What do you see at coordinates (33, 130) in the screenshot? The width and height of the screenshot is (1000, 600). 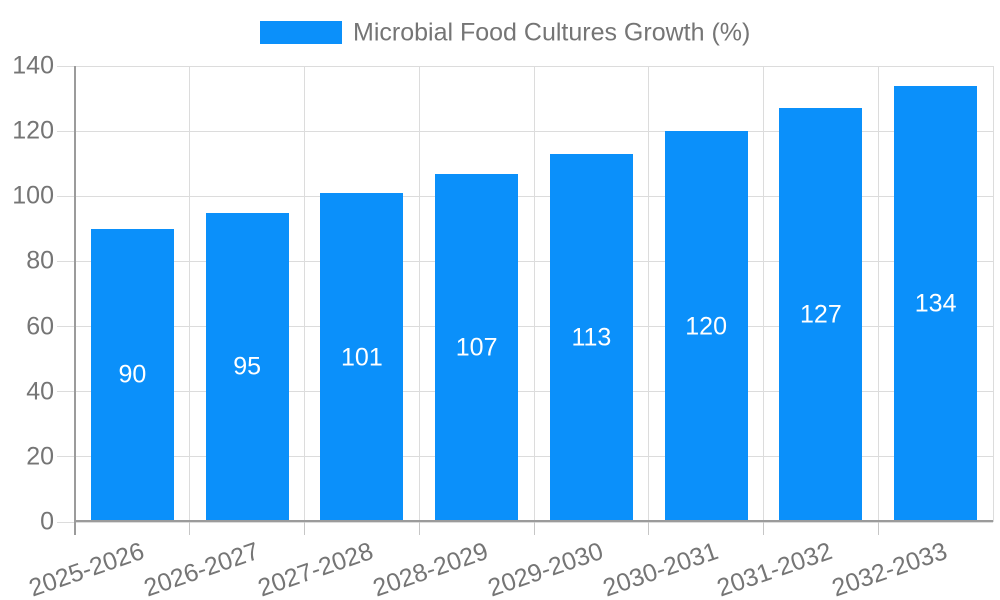 I see `y-tick-label: 120` at bounding box center [33, 130].